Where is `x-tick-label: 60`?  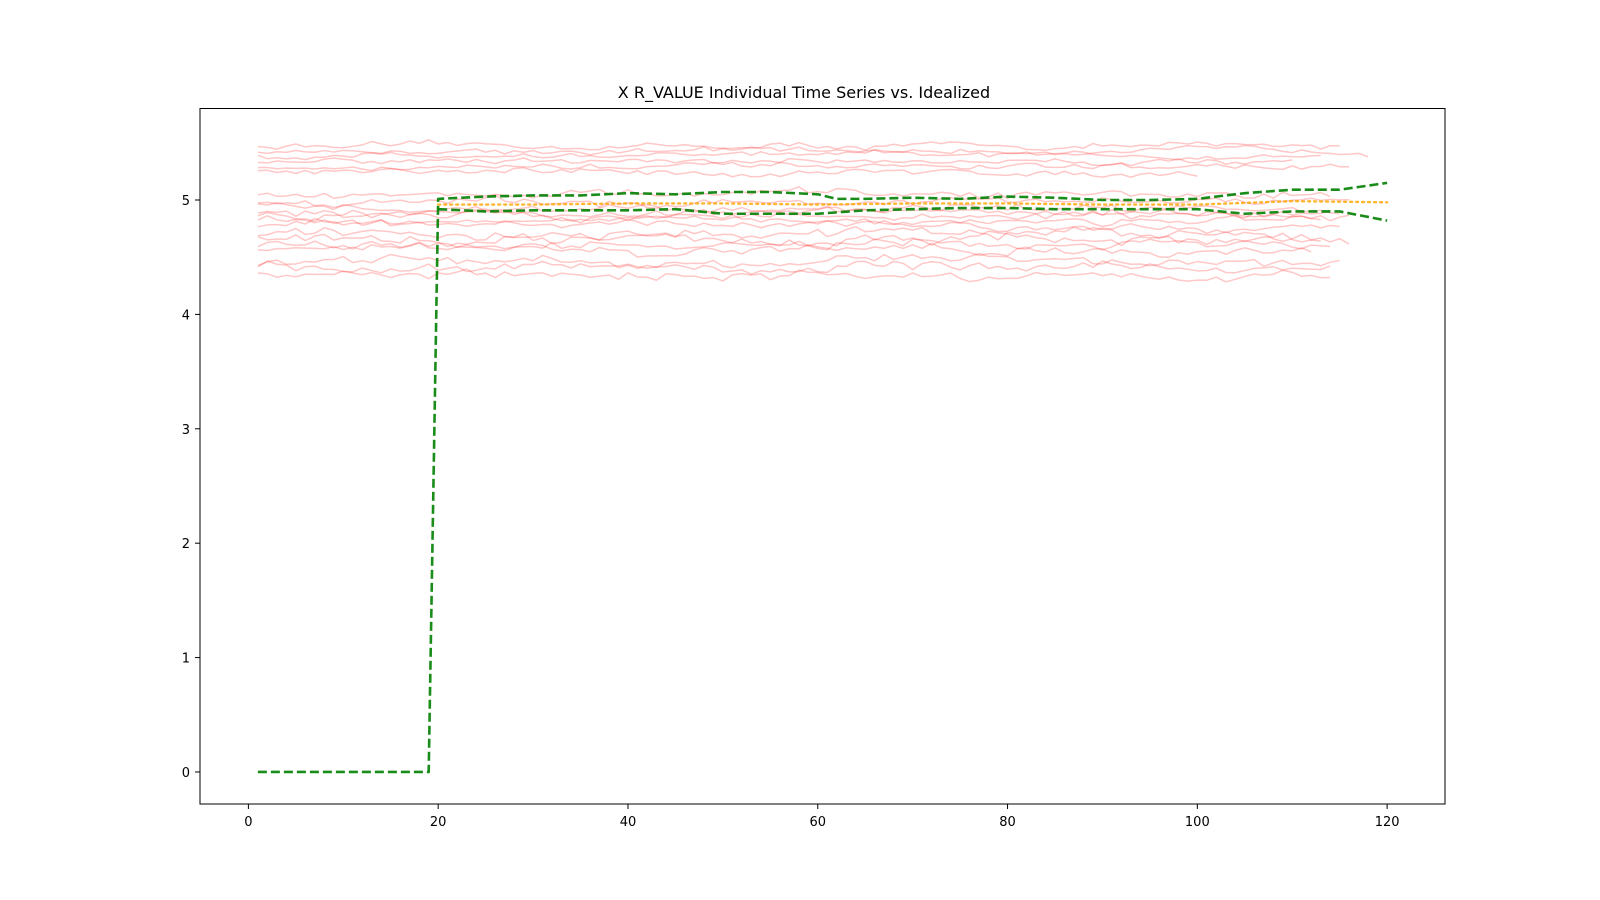 x-tick-label: 60 is located at coordinates (817, 822).